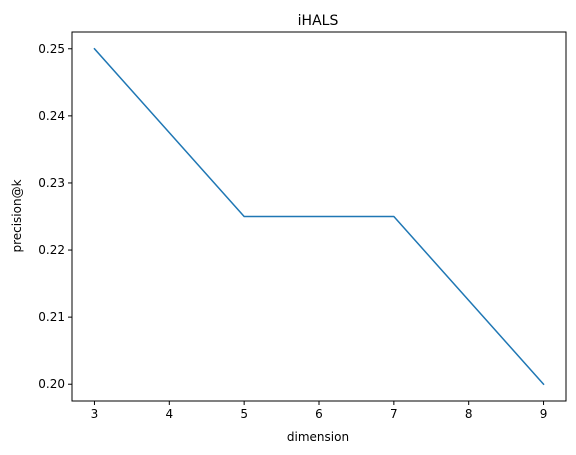 The image size is (576, 455). What do you see at coordinates (51, 384) in the screenshot?
I see `y-tick-label: 0.20` at bounding box center [51, 384].